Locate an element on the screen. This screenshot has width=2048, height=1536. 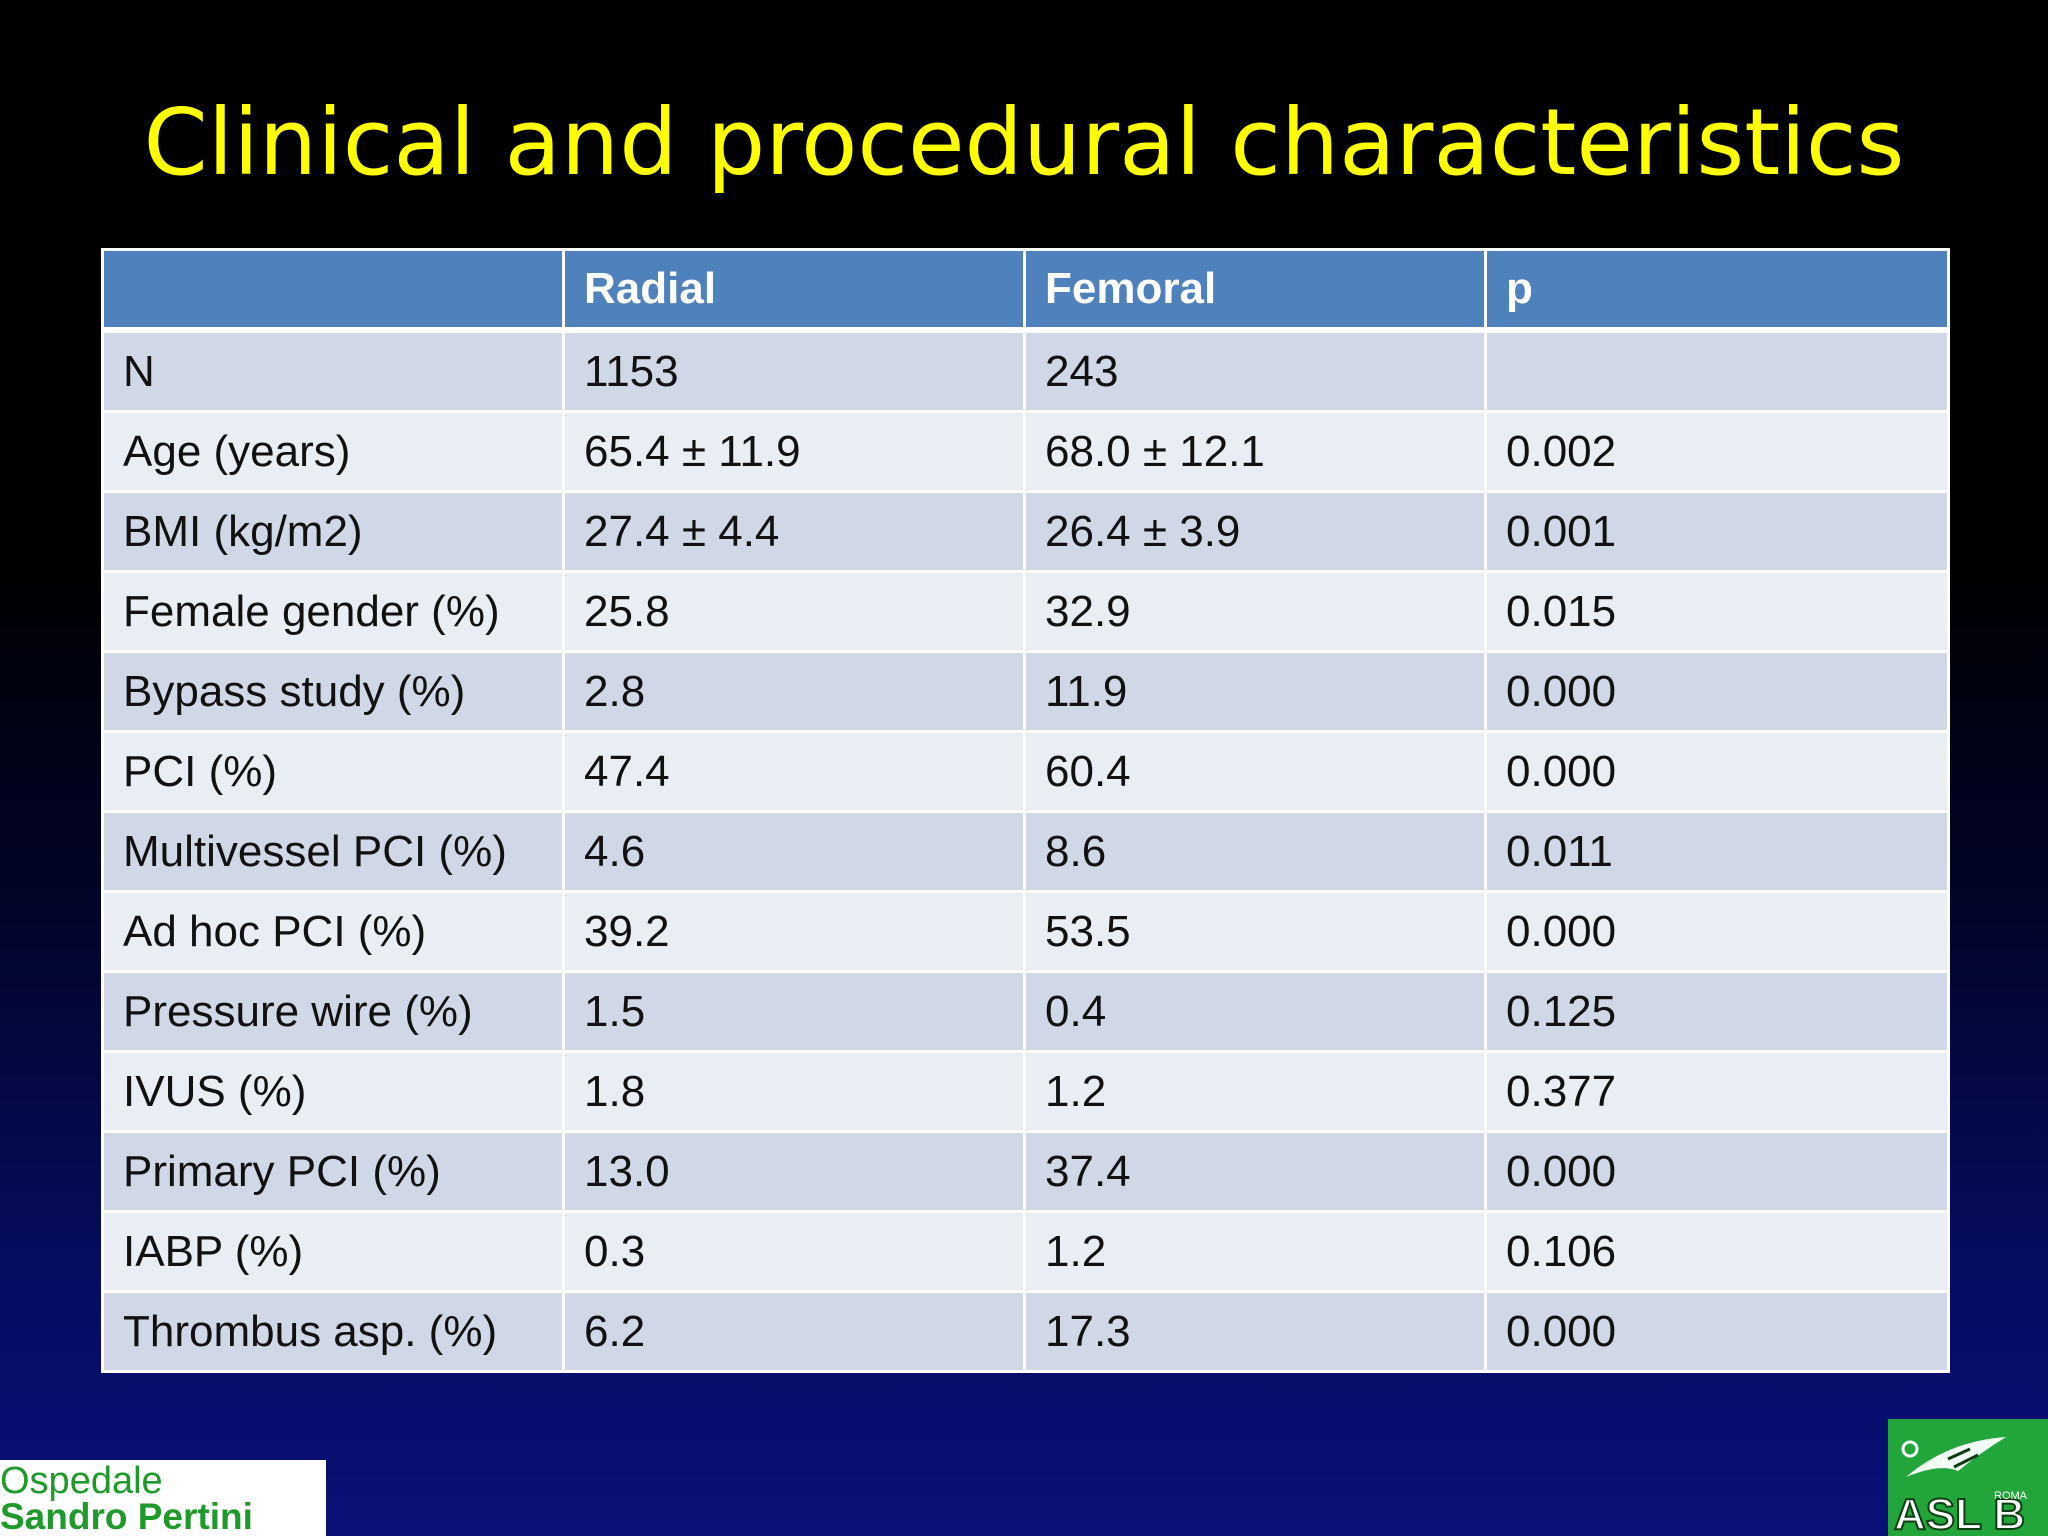
radial-value: 2.8 is located at coordinates (794, 691).